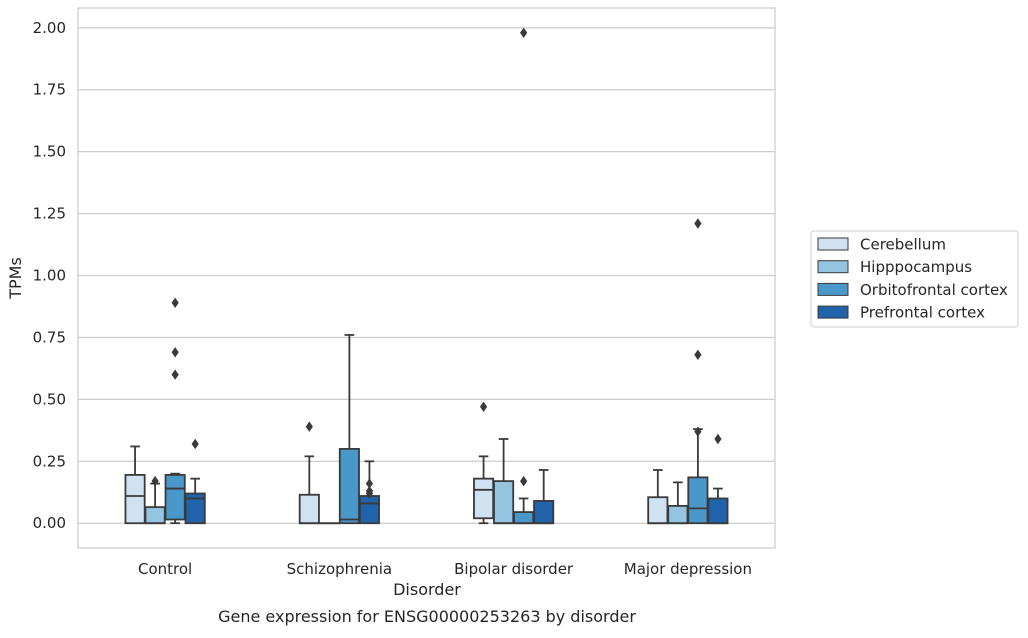 This screenshot has height=638, width=1028. I want to click on x-tick-label: Bipolar disorder, so click(514, 569).